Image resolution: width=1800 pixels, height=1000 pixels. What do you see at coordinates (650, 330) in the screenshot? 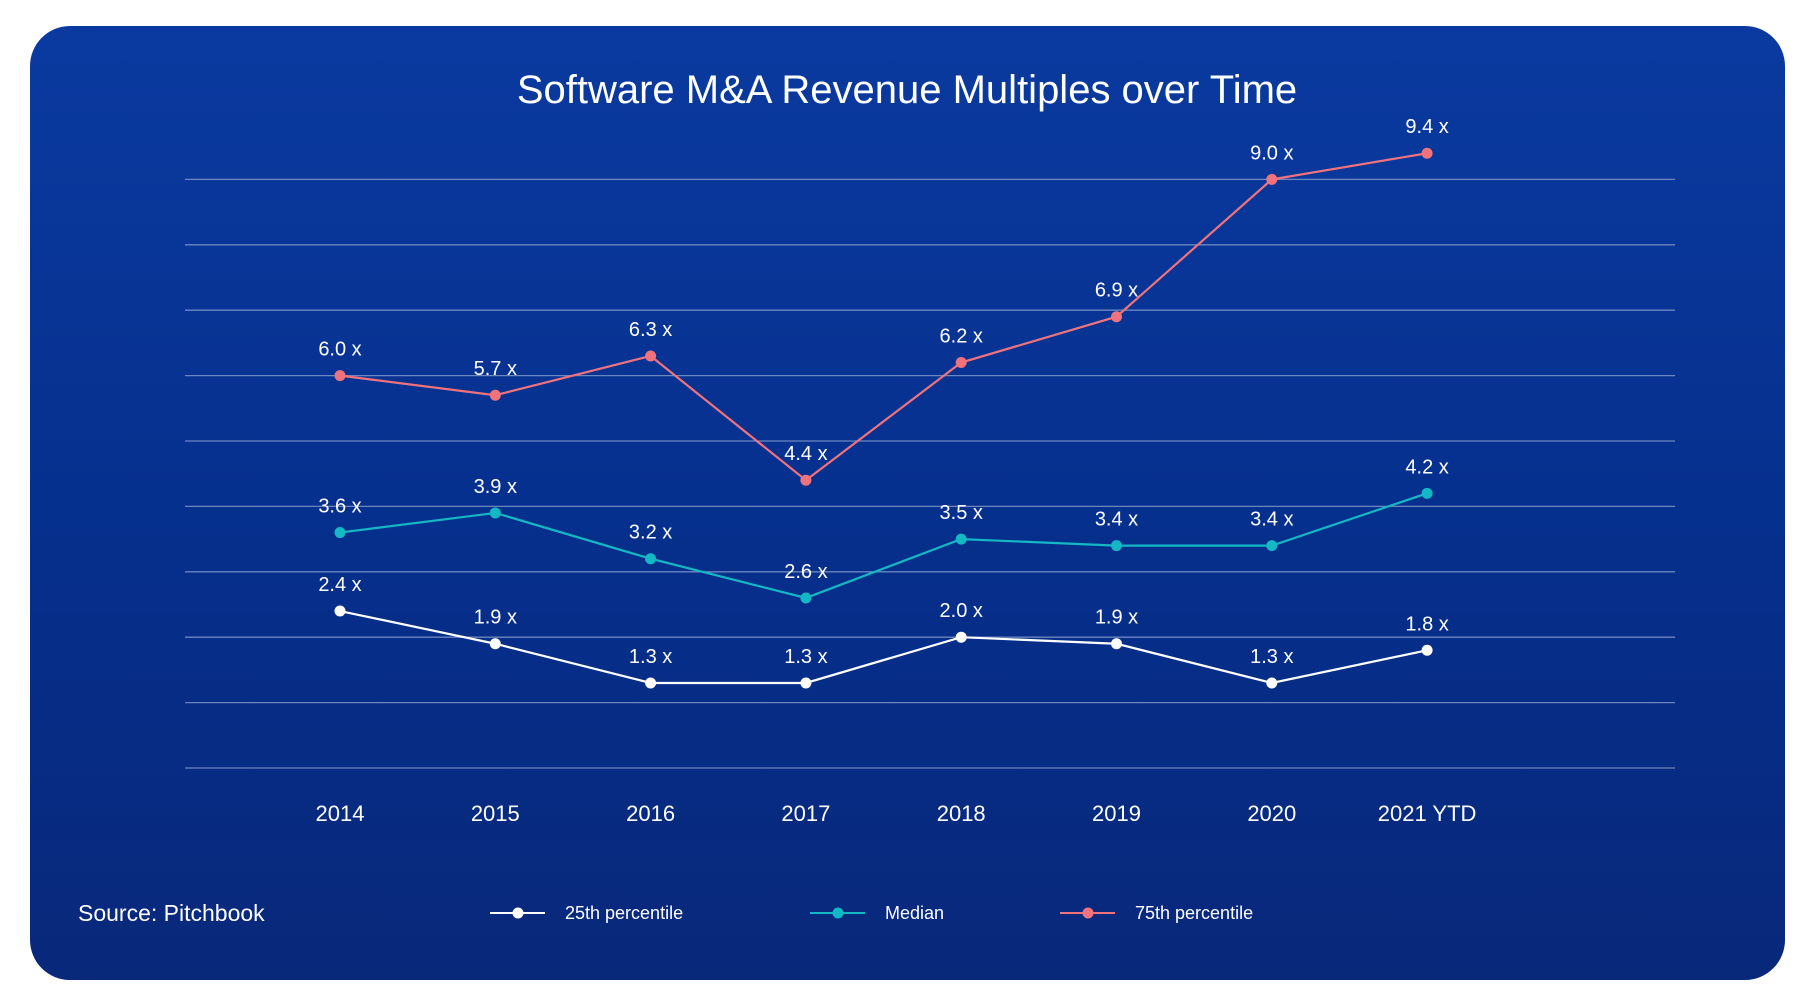
I see `data-label: 6.3 x` at bounding box center [650, 330].